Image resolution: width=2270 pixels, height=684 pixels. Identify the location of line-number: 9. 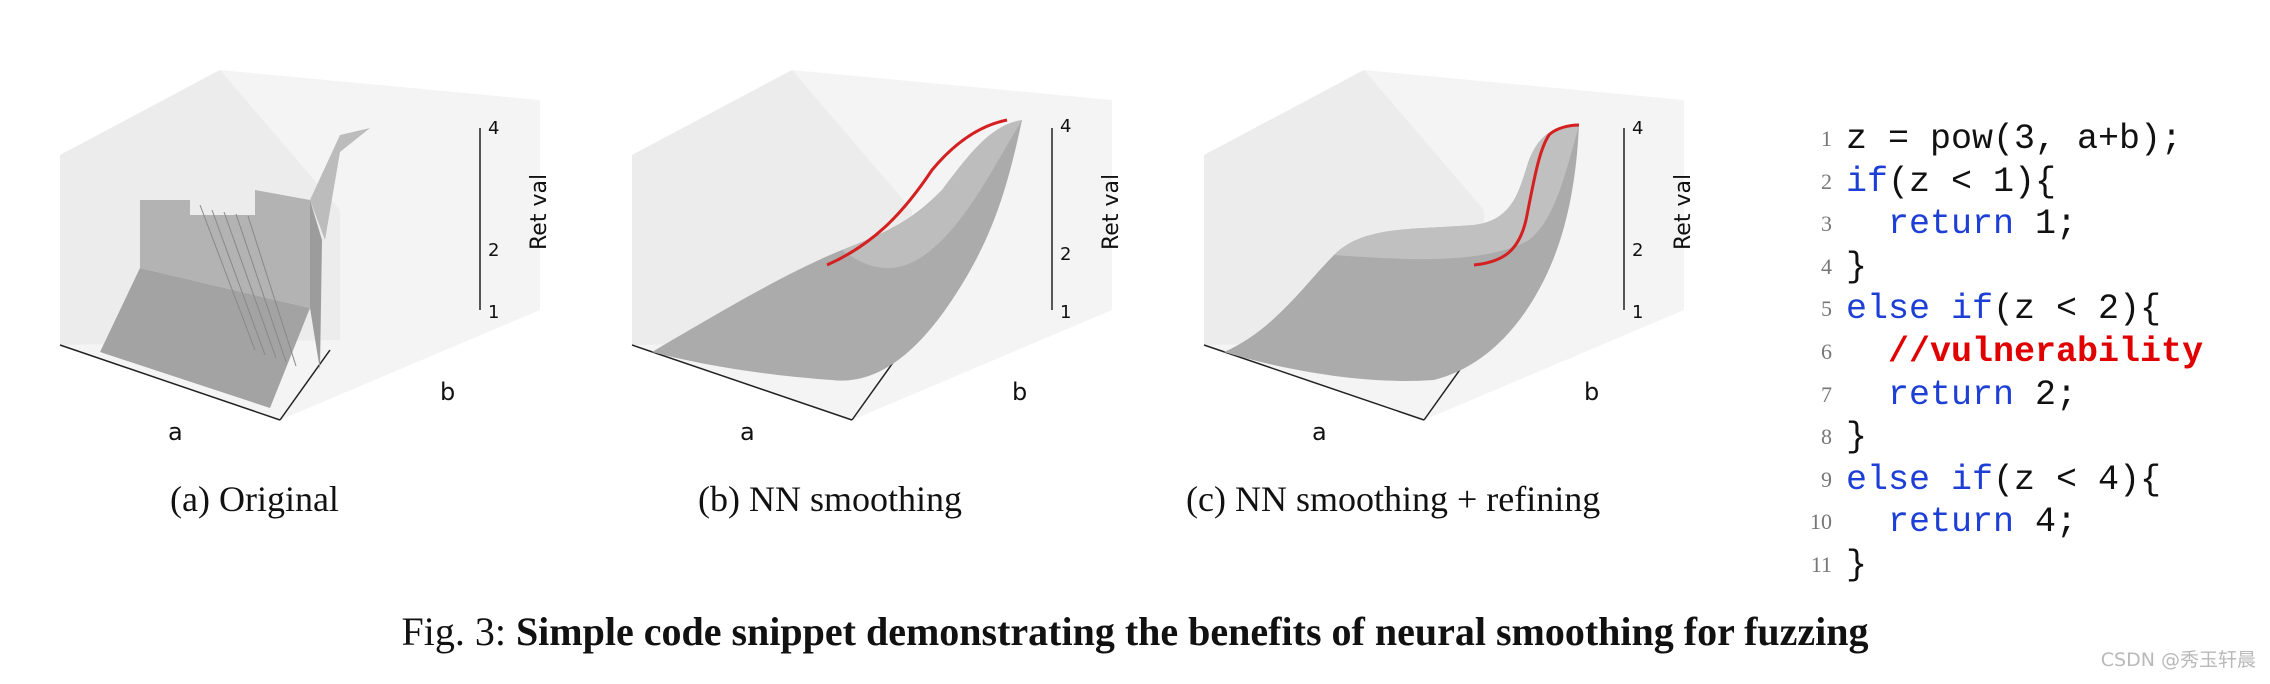
(1826, 479).